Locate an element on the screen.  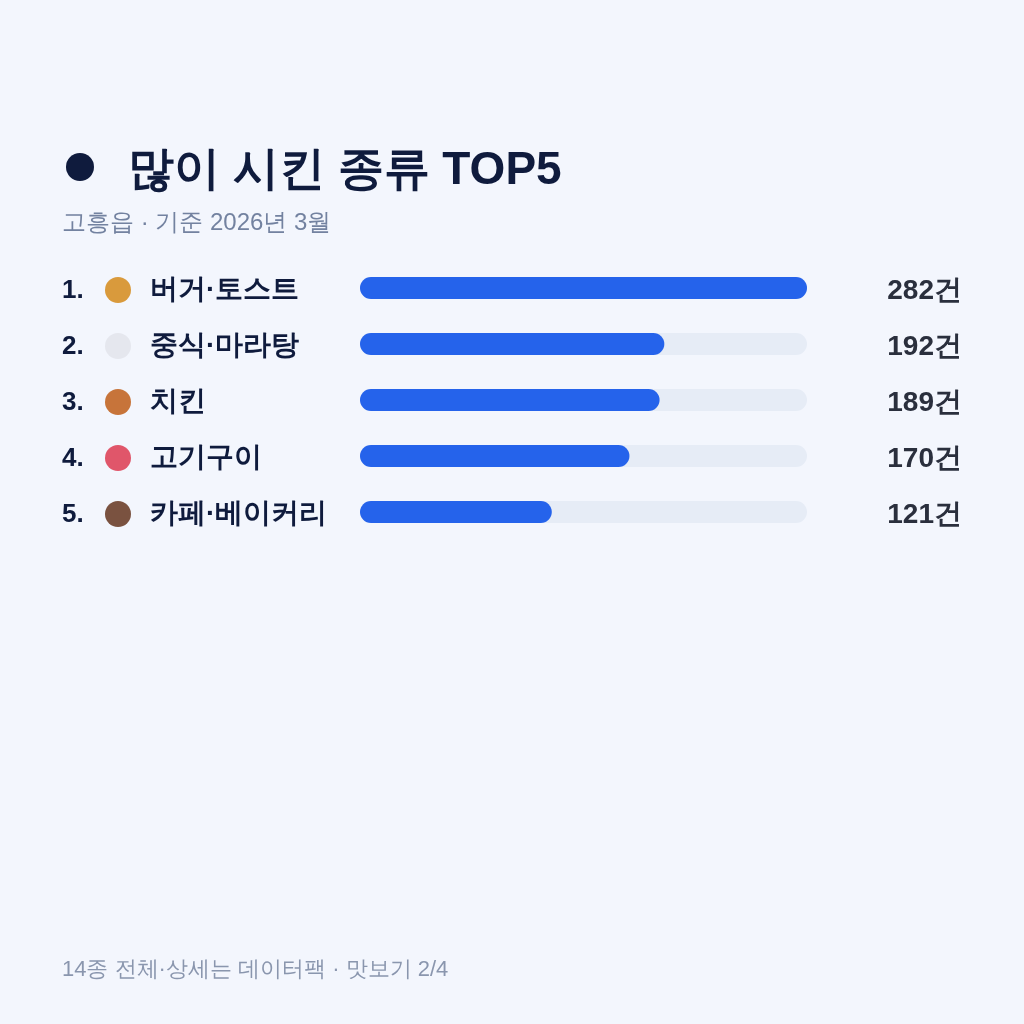
category-label: 5. 카페·베이커리 is located at coordinates (195, 512).